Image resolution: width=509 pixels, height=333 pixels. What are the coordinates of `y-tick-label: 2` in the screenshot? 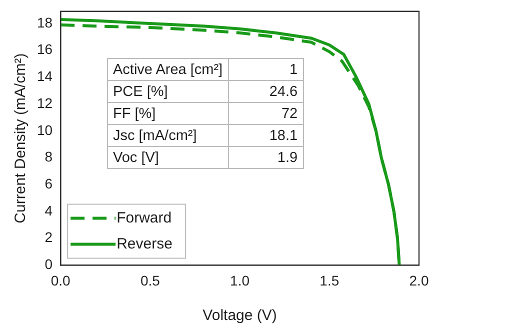 It's located at (48, 237).